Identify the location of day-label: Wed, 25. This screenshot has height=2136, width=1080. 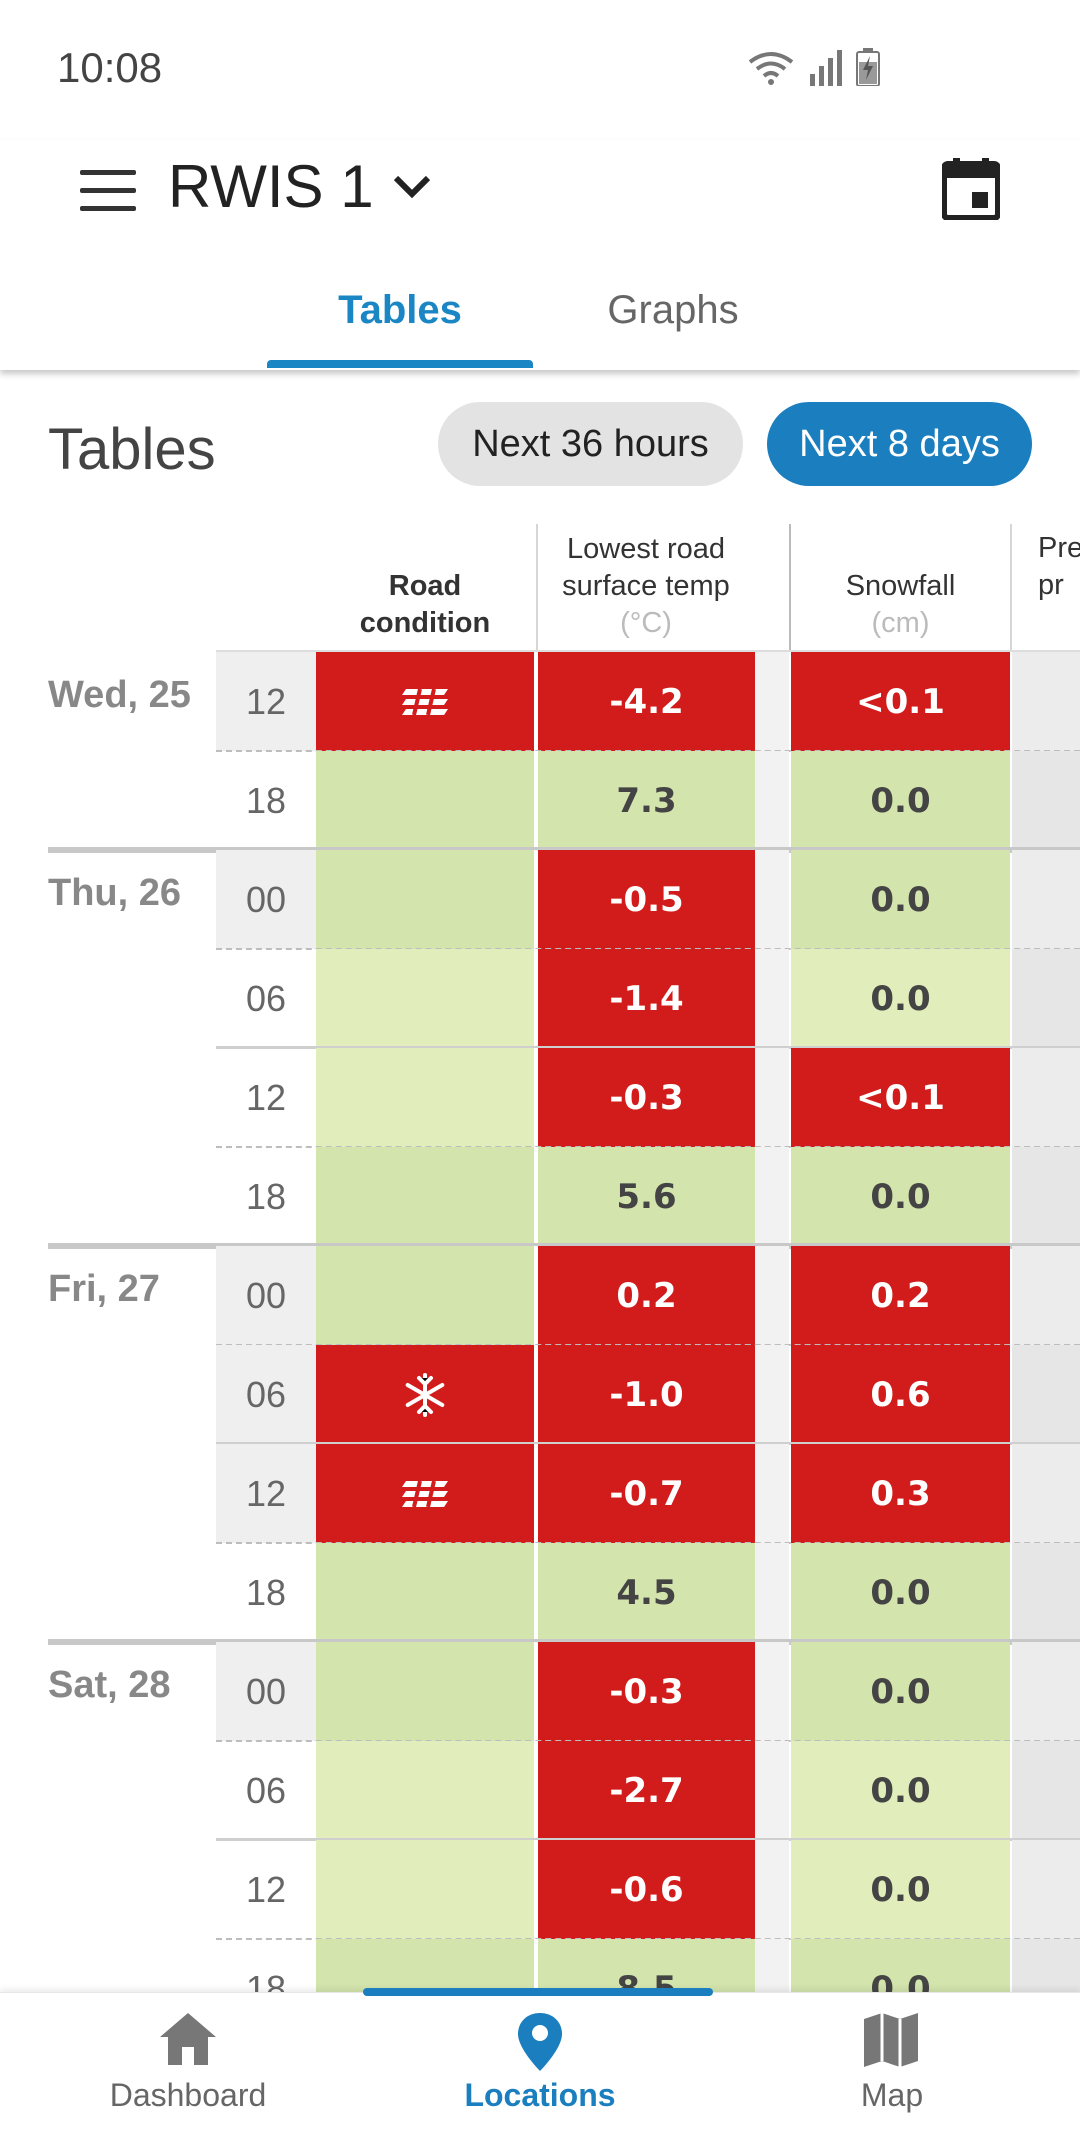
(119, 695).